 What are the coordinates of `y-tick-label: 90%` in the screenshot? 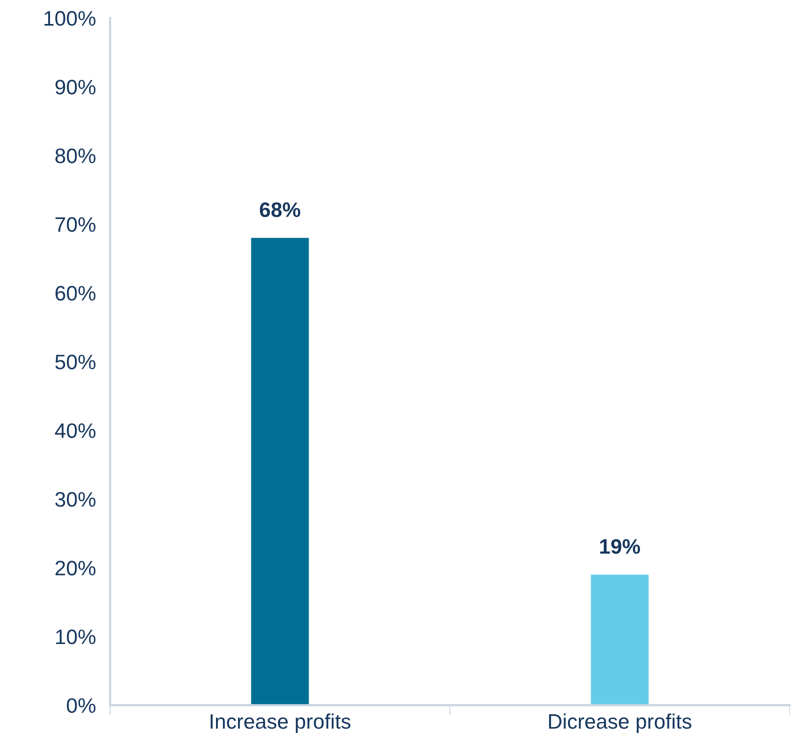 It's located at (75, 87).